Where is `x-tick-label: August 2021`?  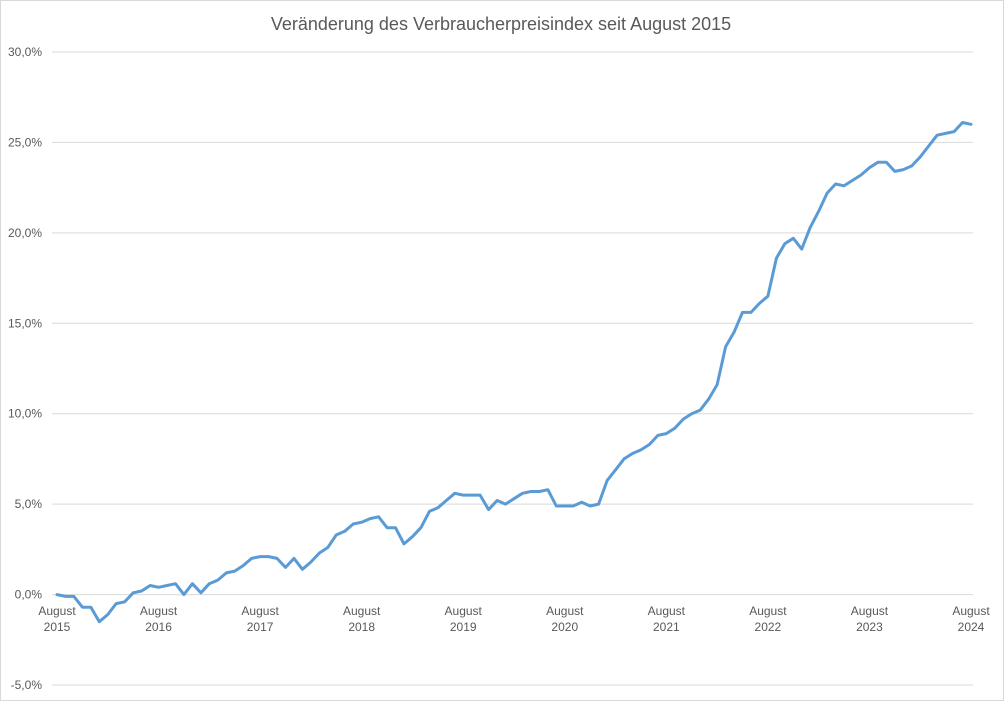 x-tick-label: August 2021 is located at coordinates (667, 619).